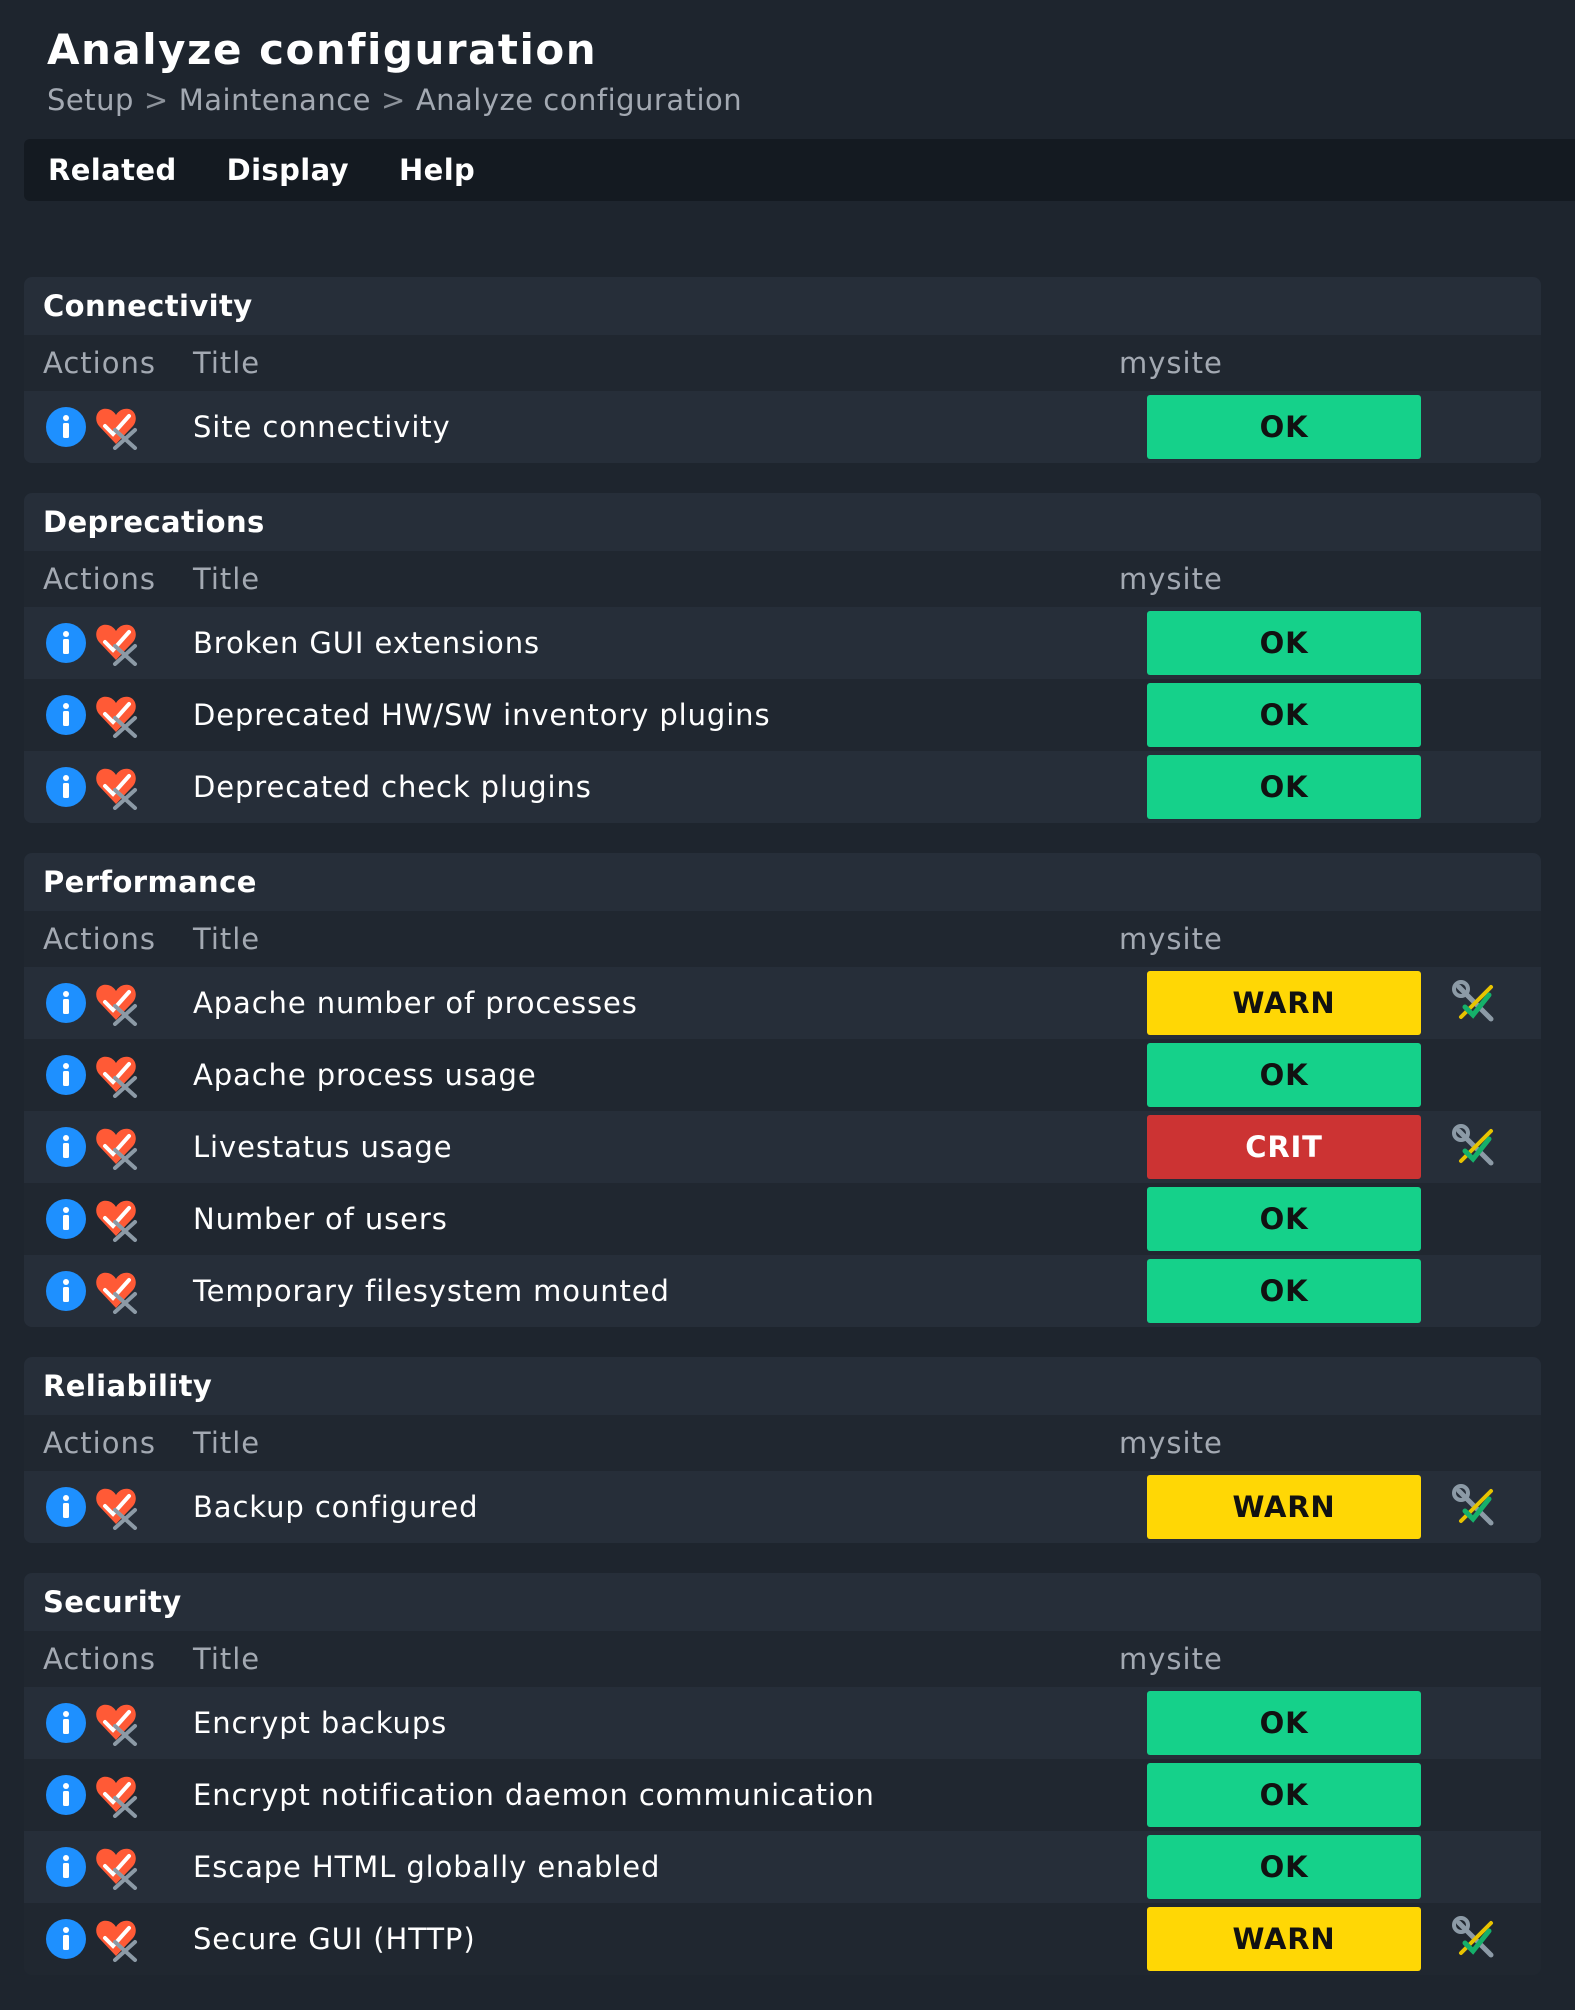 The image size is (1575, 2010). Describe the element at coordinates (579, 100) in the screenshot. I see `breadcrumb-analyze-configuration: Analyze configuration` at that location.